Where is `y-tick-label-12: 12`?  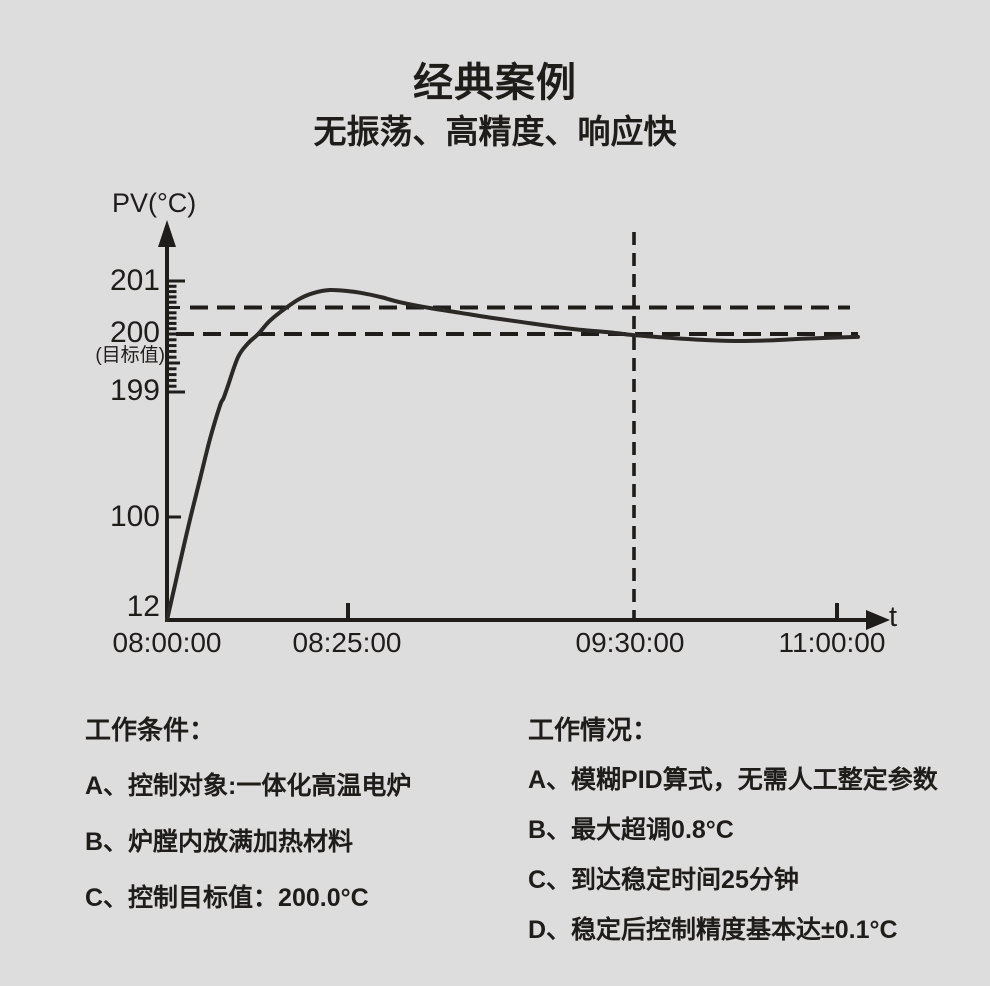 y-tick-label-12: 12 is located at coordinates (143, 606).